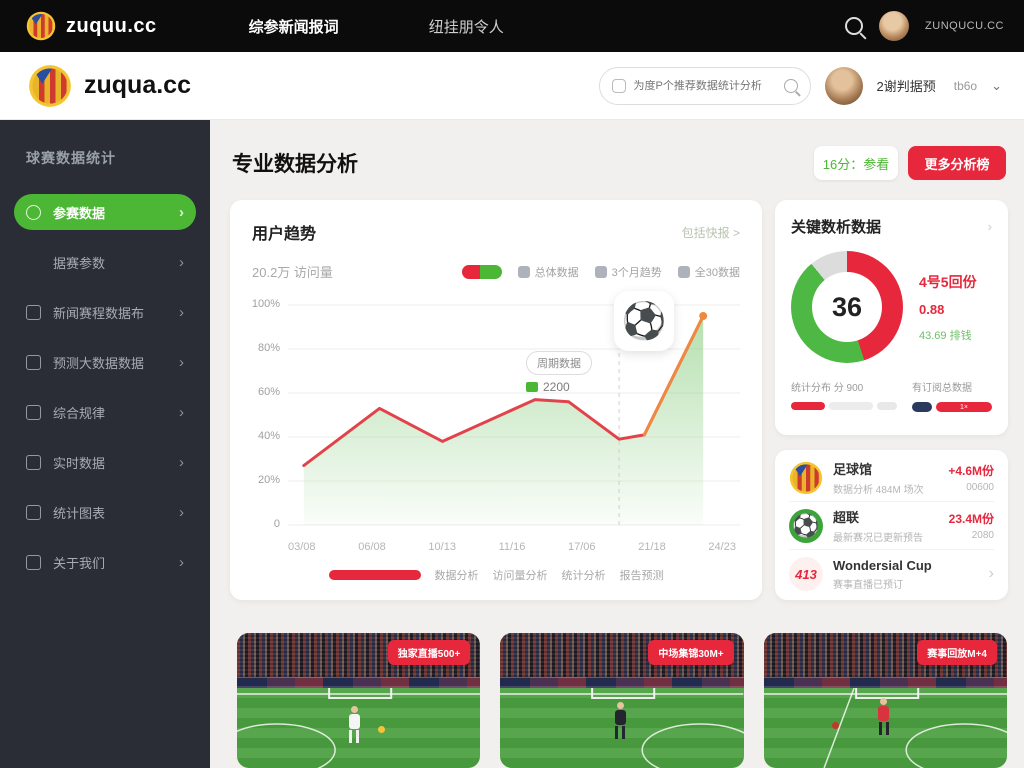 The height and width of the screenshot is (768, 1024). What do you see at coordinates (359, 700) in the screenshot?
I see `match-card-0: 独家直播500+` at bounding box center [359, 700].